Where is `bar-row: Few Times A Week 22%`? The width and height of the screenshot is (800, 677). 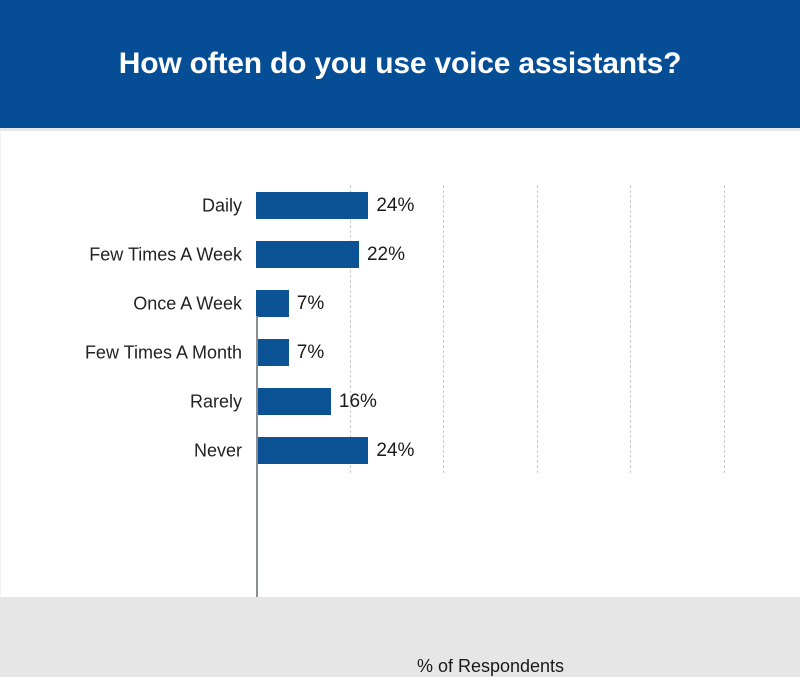 bar-row: Few Times A Week 22% is located at coordinates (406, 254).